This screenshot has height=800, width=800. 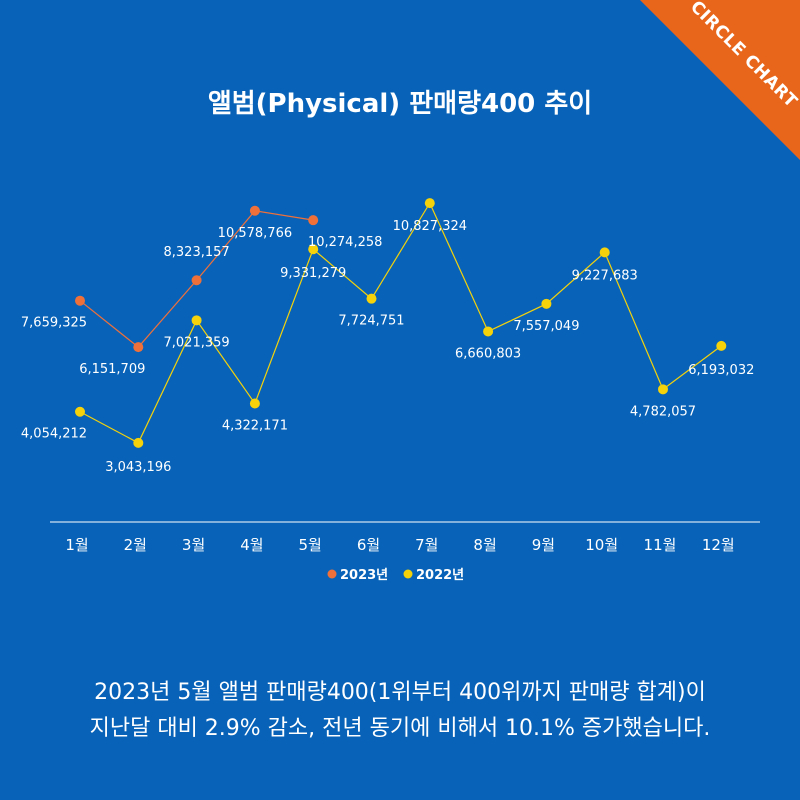 What do you see at coordinates (313, 220) in the screenshot?
I see `point-2023년-5월` at bounding box center [313, 220].